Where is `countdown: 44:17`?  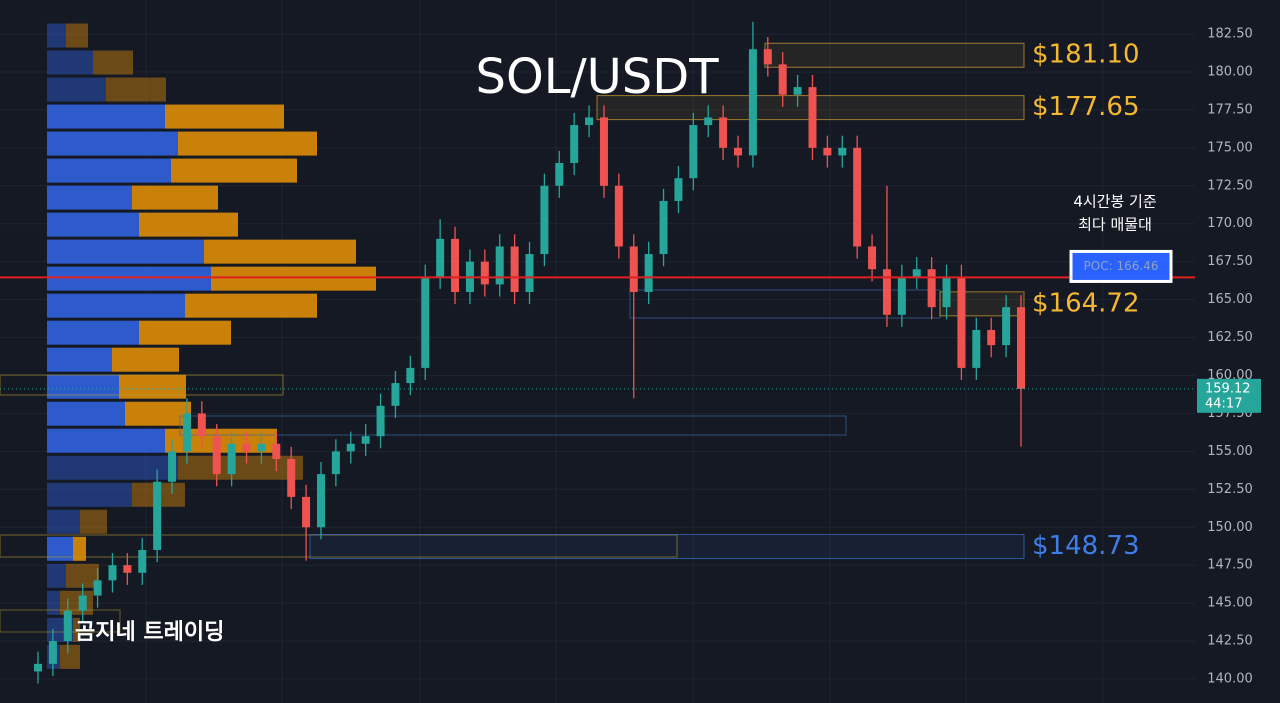 countdown: 44:17 is located at coordinates (1223, 403).